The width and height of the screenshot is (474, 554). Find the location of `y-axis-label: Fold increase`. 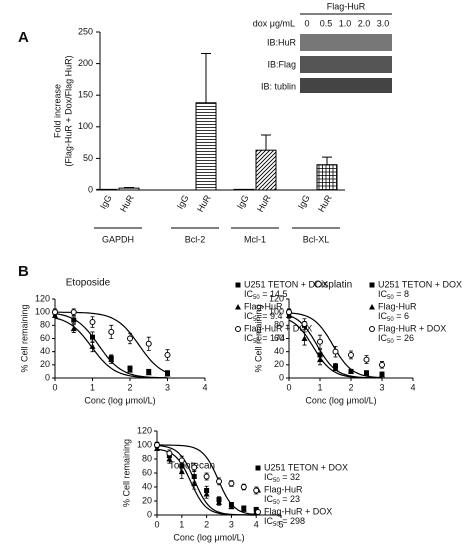

y-axis-label: Fold increase is located at coordinates (57, 111).